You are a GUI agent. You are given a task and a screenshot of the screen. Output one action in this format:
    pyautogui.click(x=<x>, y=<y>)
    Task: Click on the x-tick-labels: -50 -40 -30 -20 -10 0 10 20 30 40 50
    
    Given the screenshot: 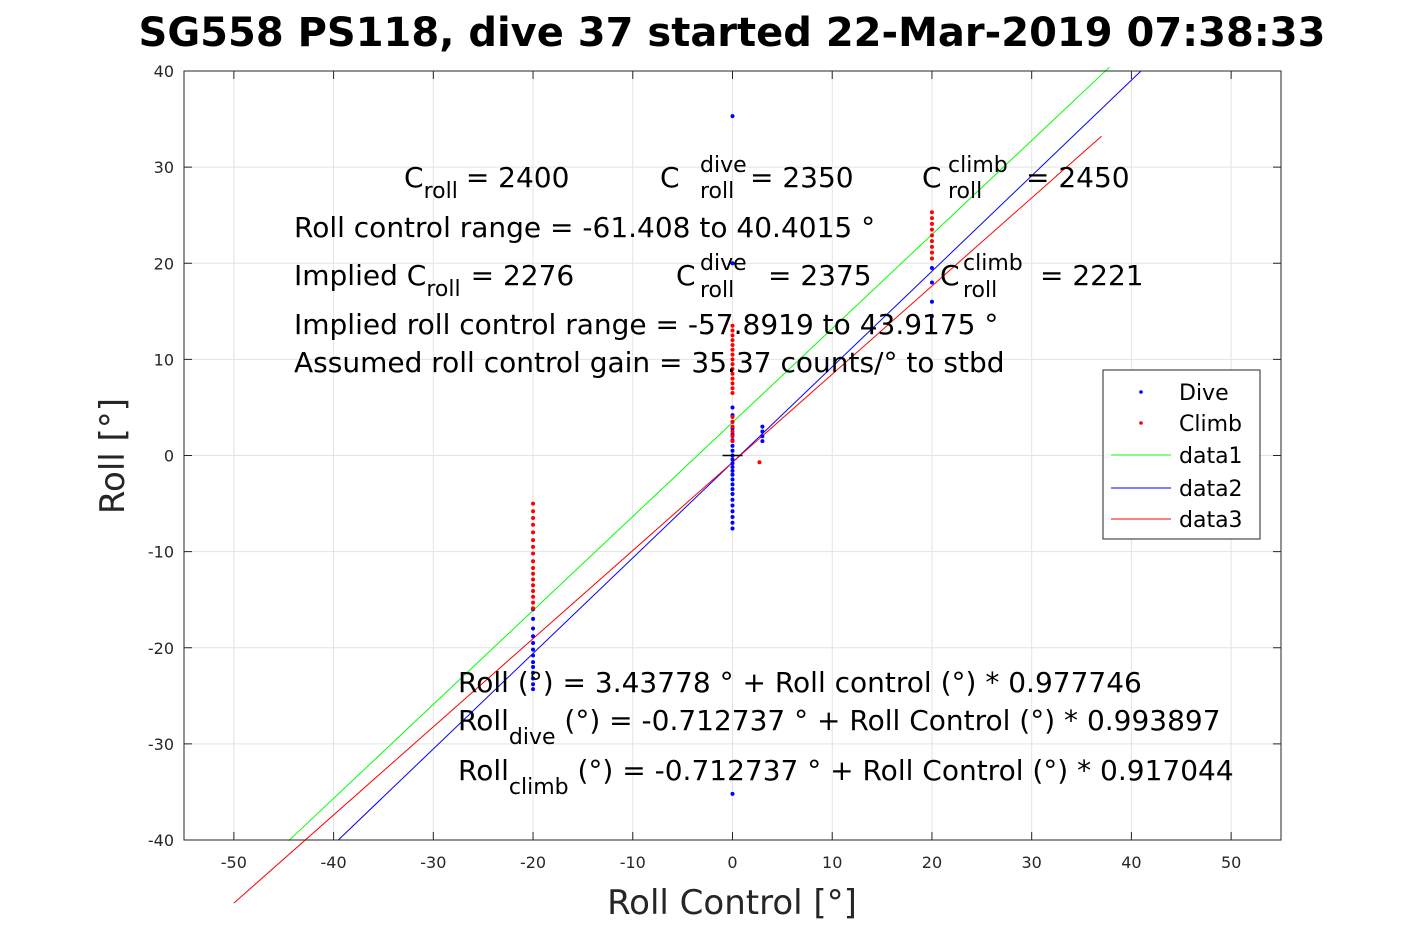 What is the action you would take?
    pyautogui.click(x=731, y=862)
    